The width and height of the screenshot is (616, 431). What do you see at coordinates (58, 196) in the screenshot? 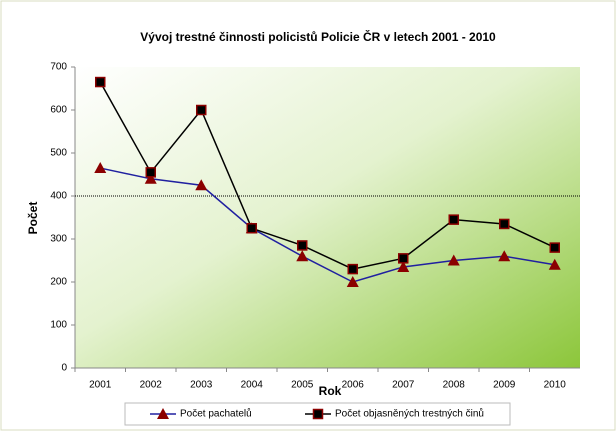
I see `y-tick-label: 400` at bounding box center [58, 196].